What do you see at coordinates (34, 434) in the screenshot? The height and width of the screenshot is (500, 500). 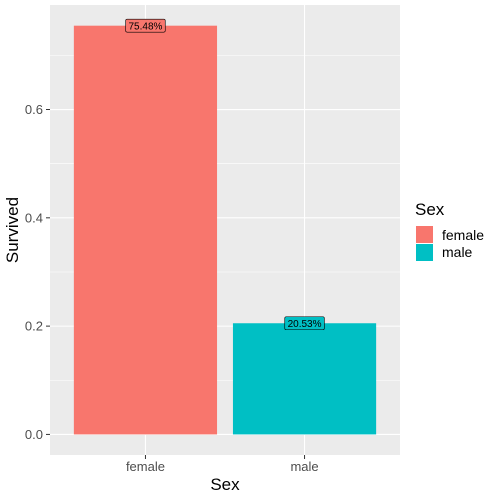 I see `y-tick-label: 0.0` at bounding box center [34, 434].